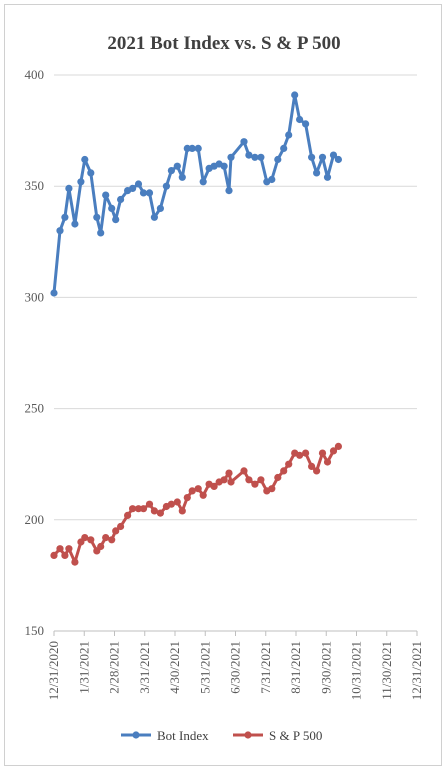  I want to click on x-tick-label: 5/31/2021, so click(204, 667).